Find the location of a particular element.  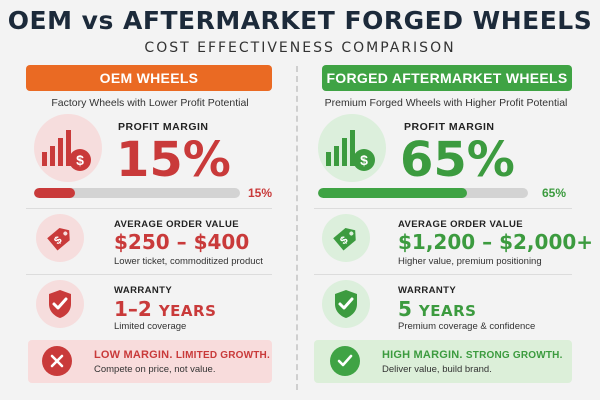

avg-order-description: Higher value, premium positioning is located at coordinates (470, 261).